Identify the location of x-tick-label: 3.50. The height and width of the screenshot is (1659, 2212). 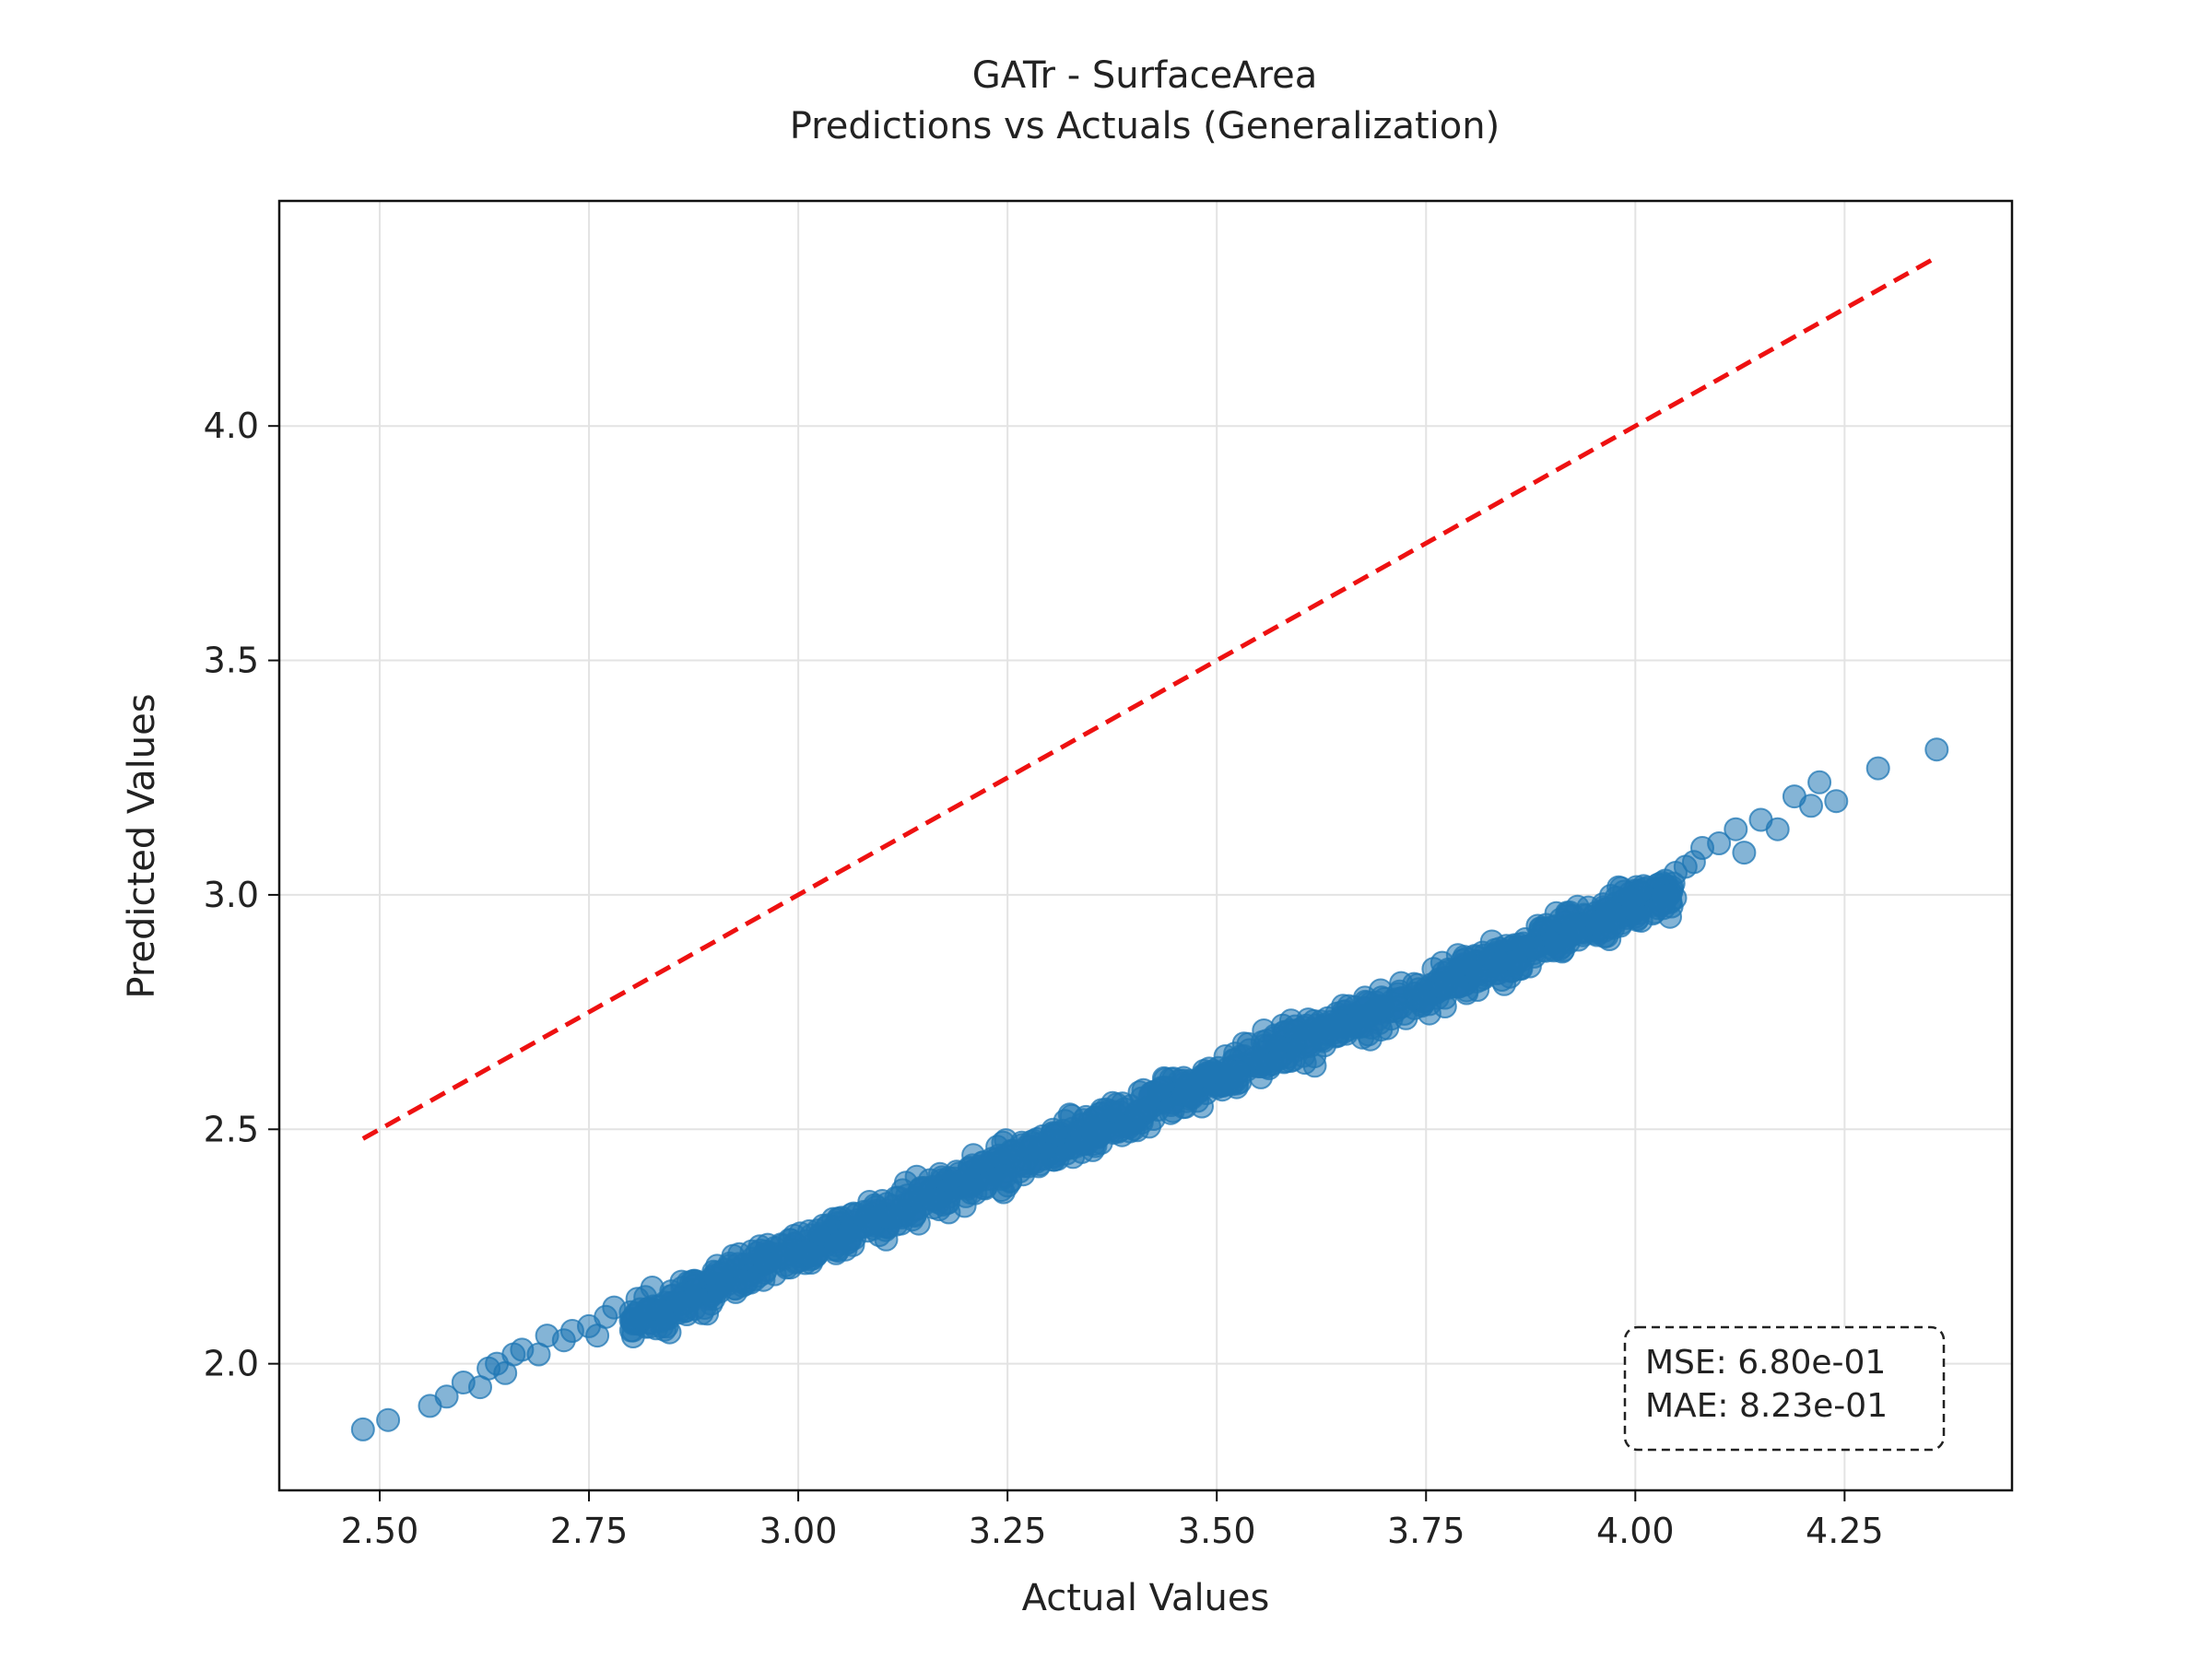
(1217, 1531).